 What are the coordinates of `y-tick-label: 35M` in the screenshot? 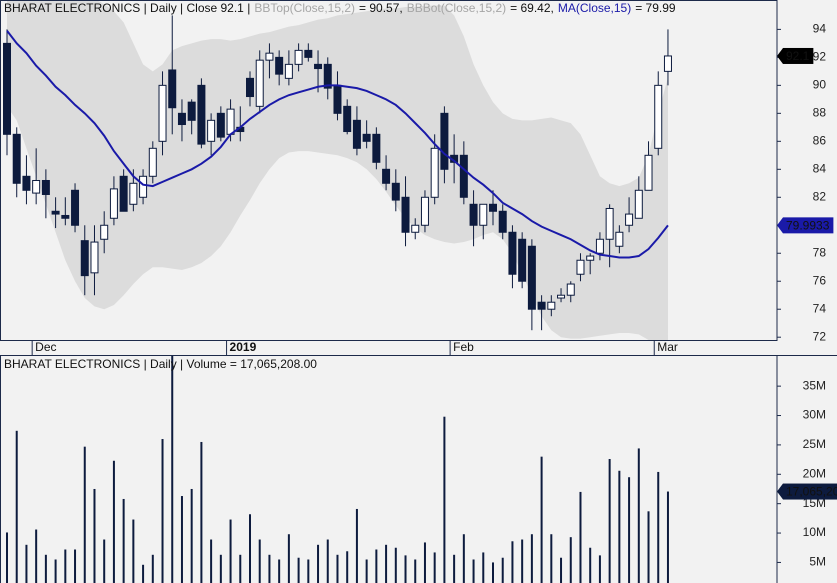 It's located at (814, 385).